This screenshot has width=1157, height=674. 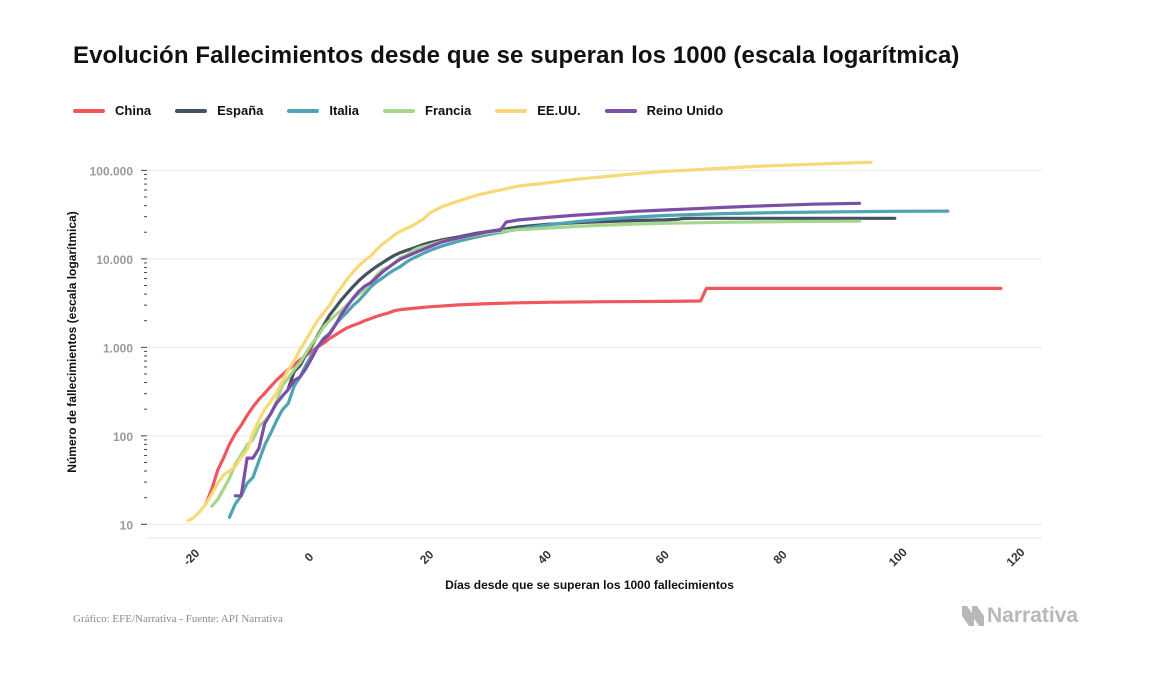 I want to click on series-line-espa-a, so click(x=591, y=303).